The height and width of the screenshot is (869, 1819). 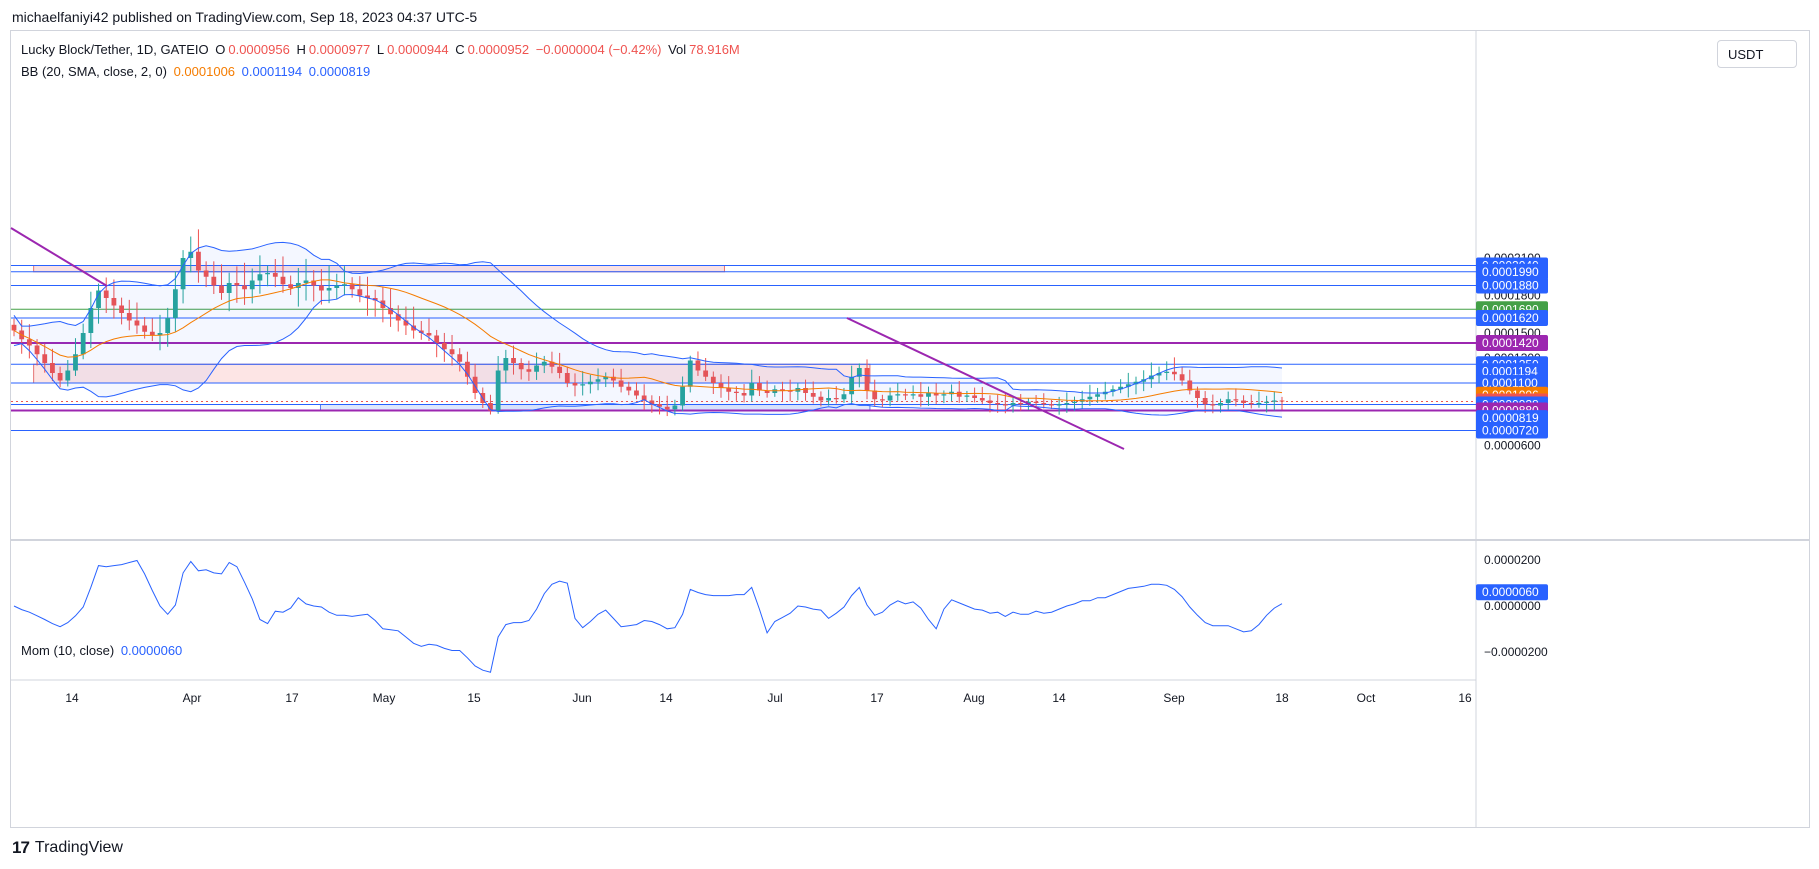 What do you see at coordinates (1757, 54) in the screenshot?
I see `currency-button: USDT` at bounding box center [1757, 54].